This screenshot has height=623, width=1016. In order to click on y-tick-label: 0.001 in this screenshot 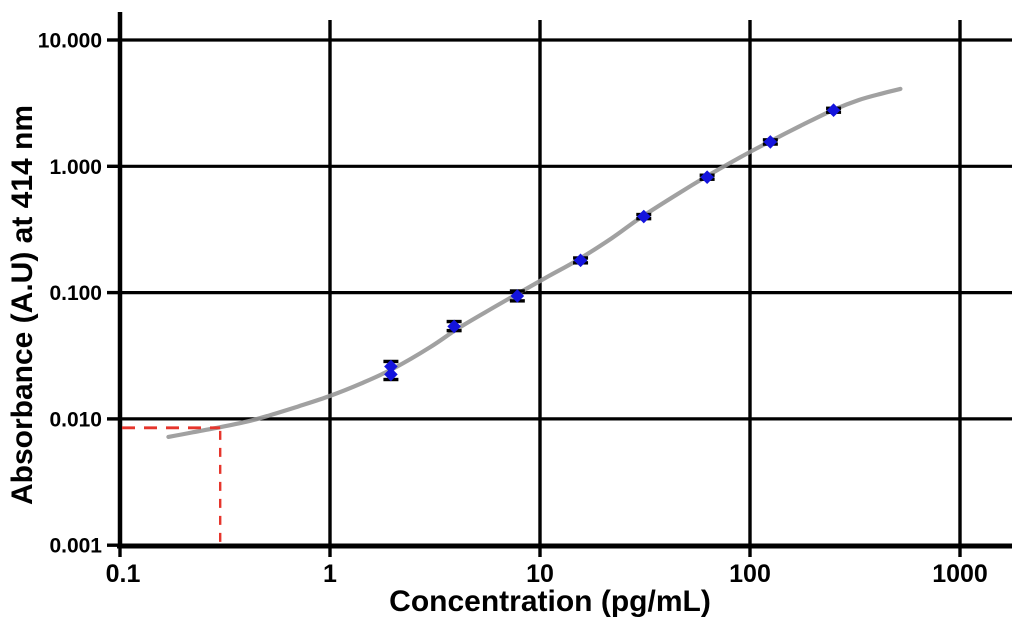, I will do `click(75, 546)`.